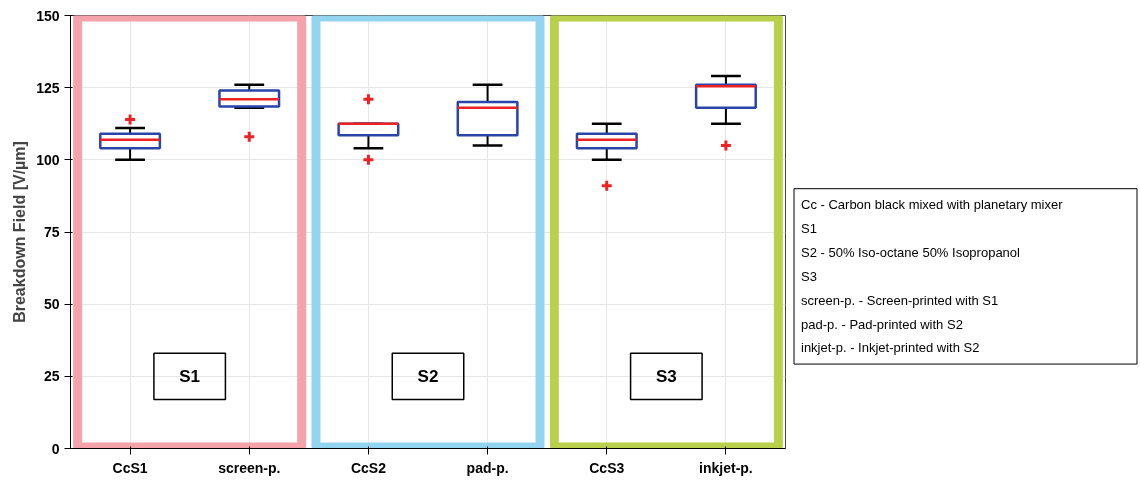  I want to click on y-tick-label: 0, so click(55, 448).